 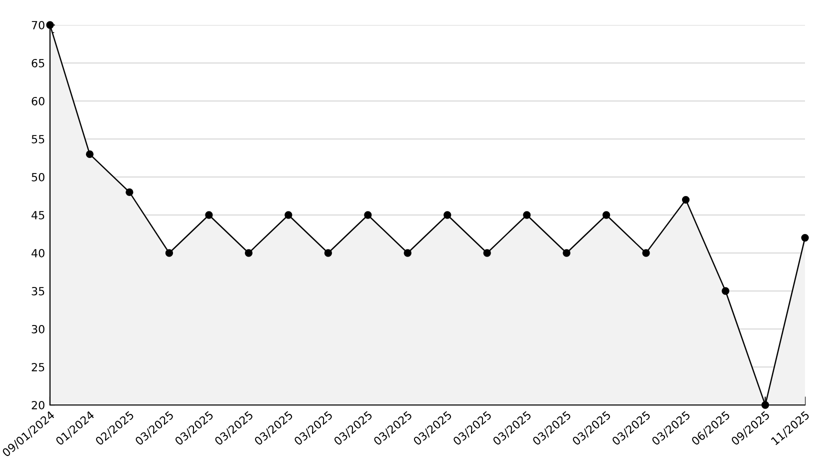 What do you see at coordinates (38, 25) in the screenshot?
I see `y-tick-label: 70` at bounding box center [38, 25].